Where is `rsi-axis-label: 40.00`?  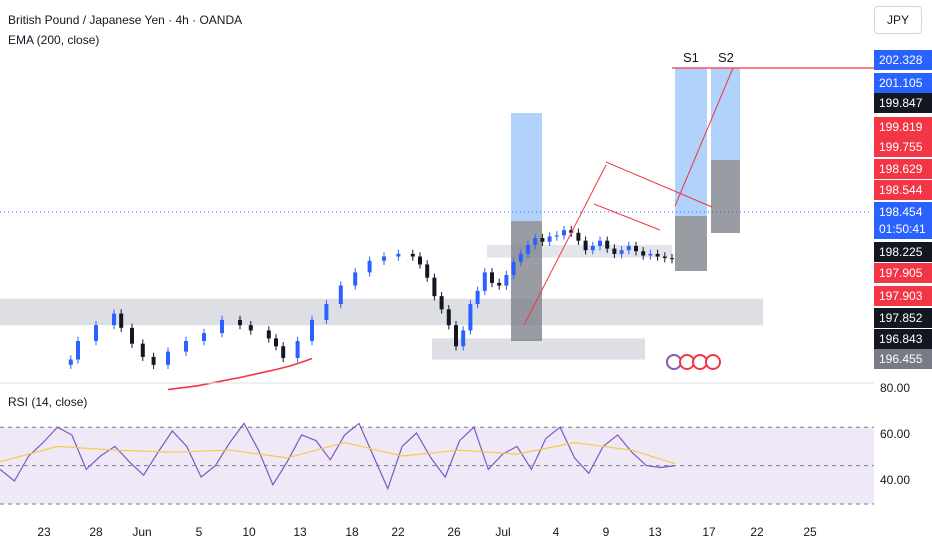 rsi-axis-label: 40.00 is located at coordinates (895, 480).